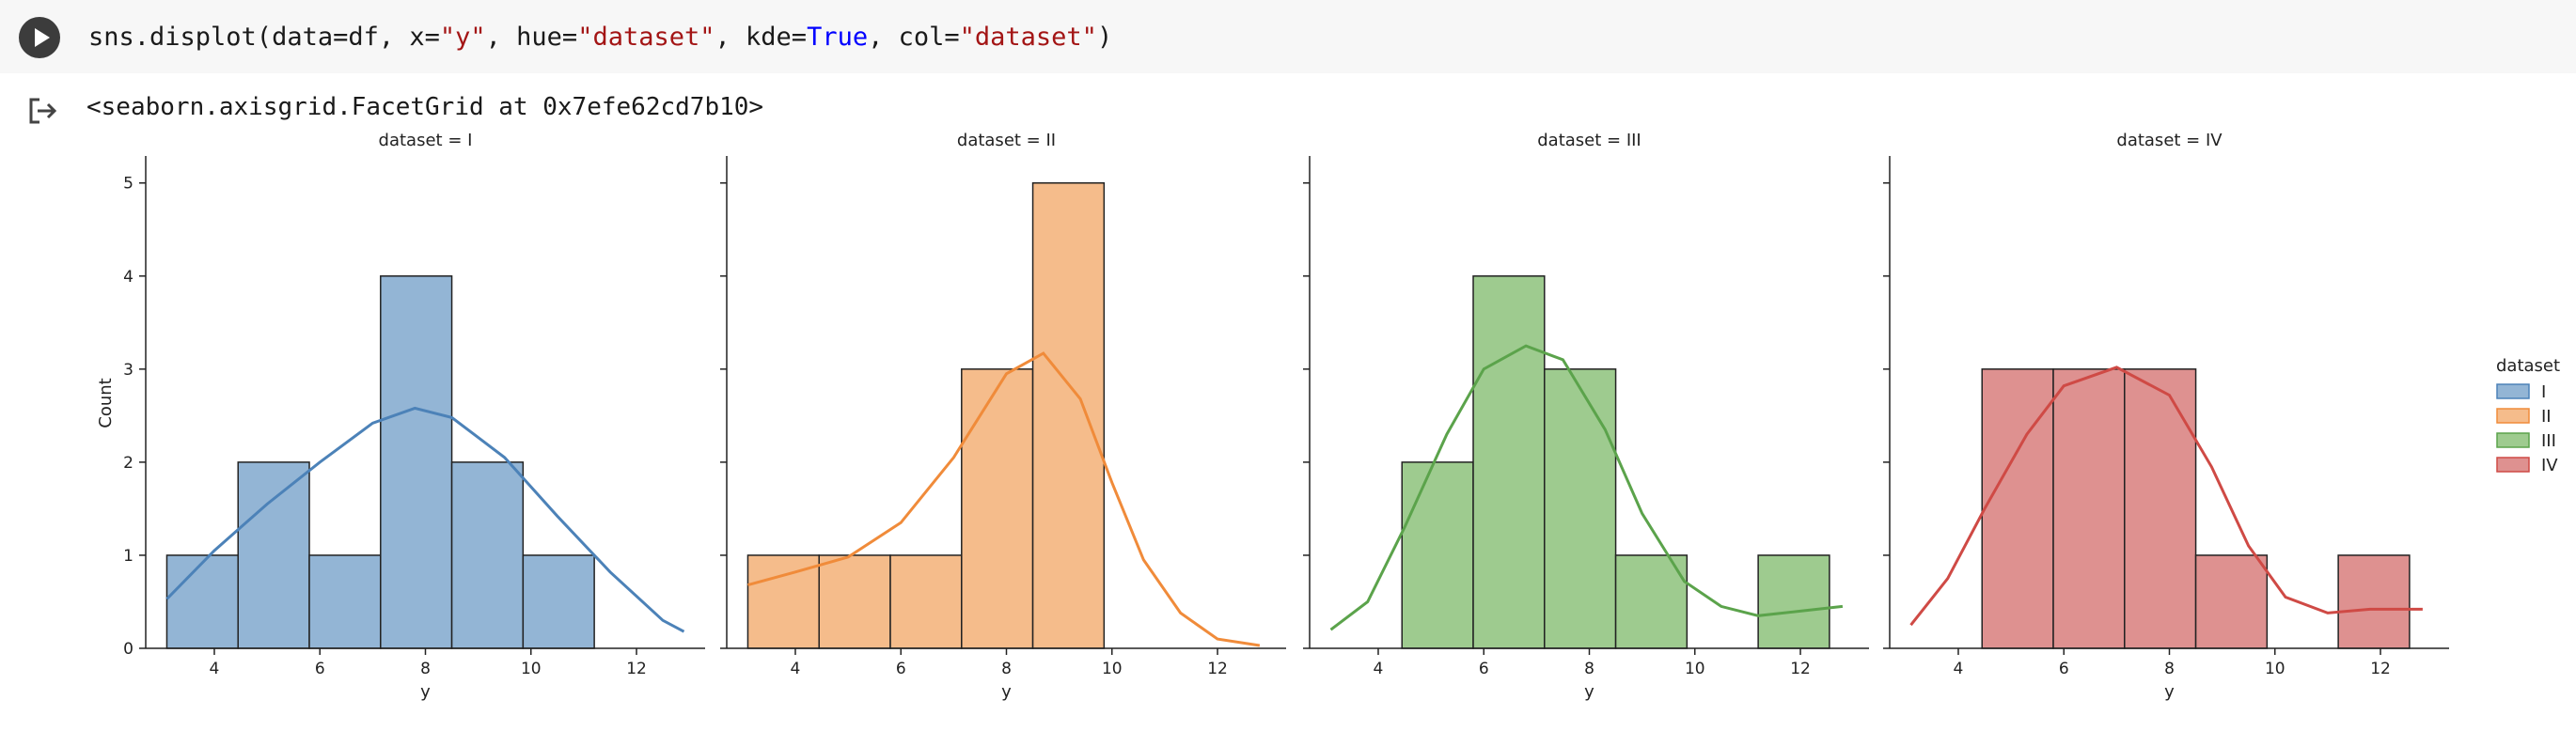  I want to click on legend-label: I, so click(2544, 392).